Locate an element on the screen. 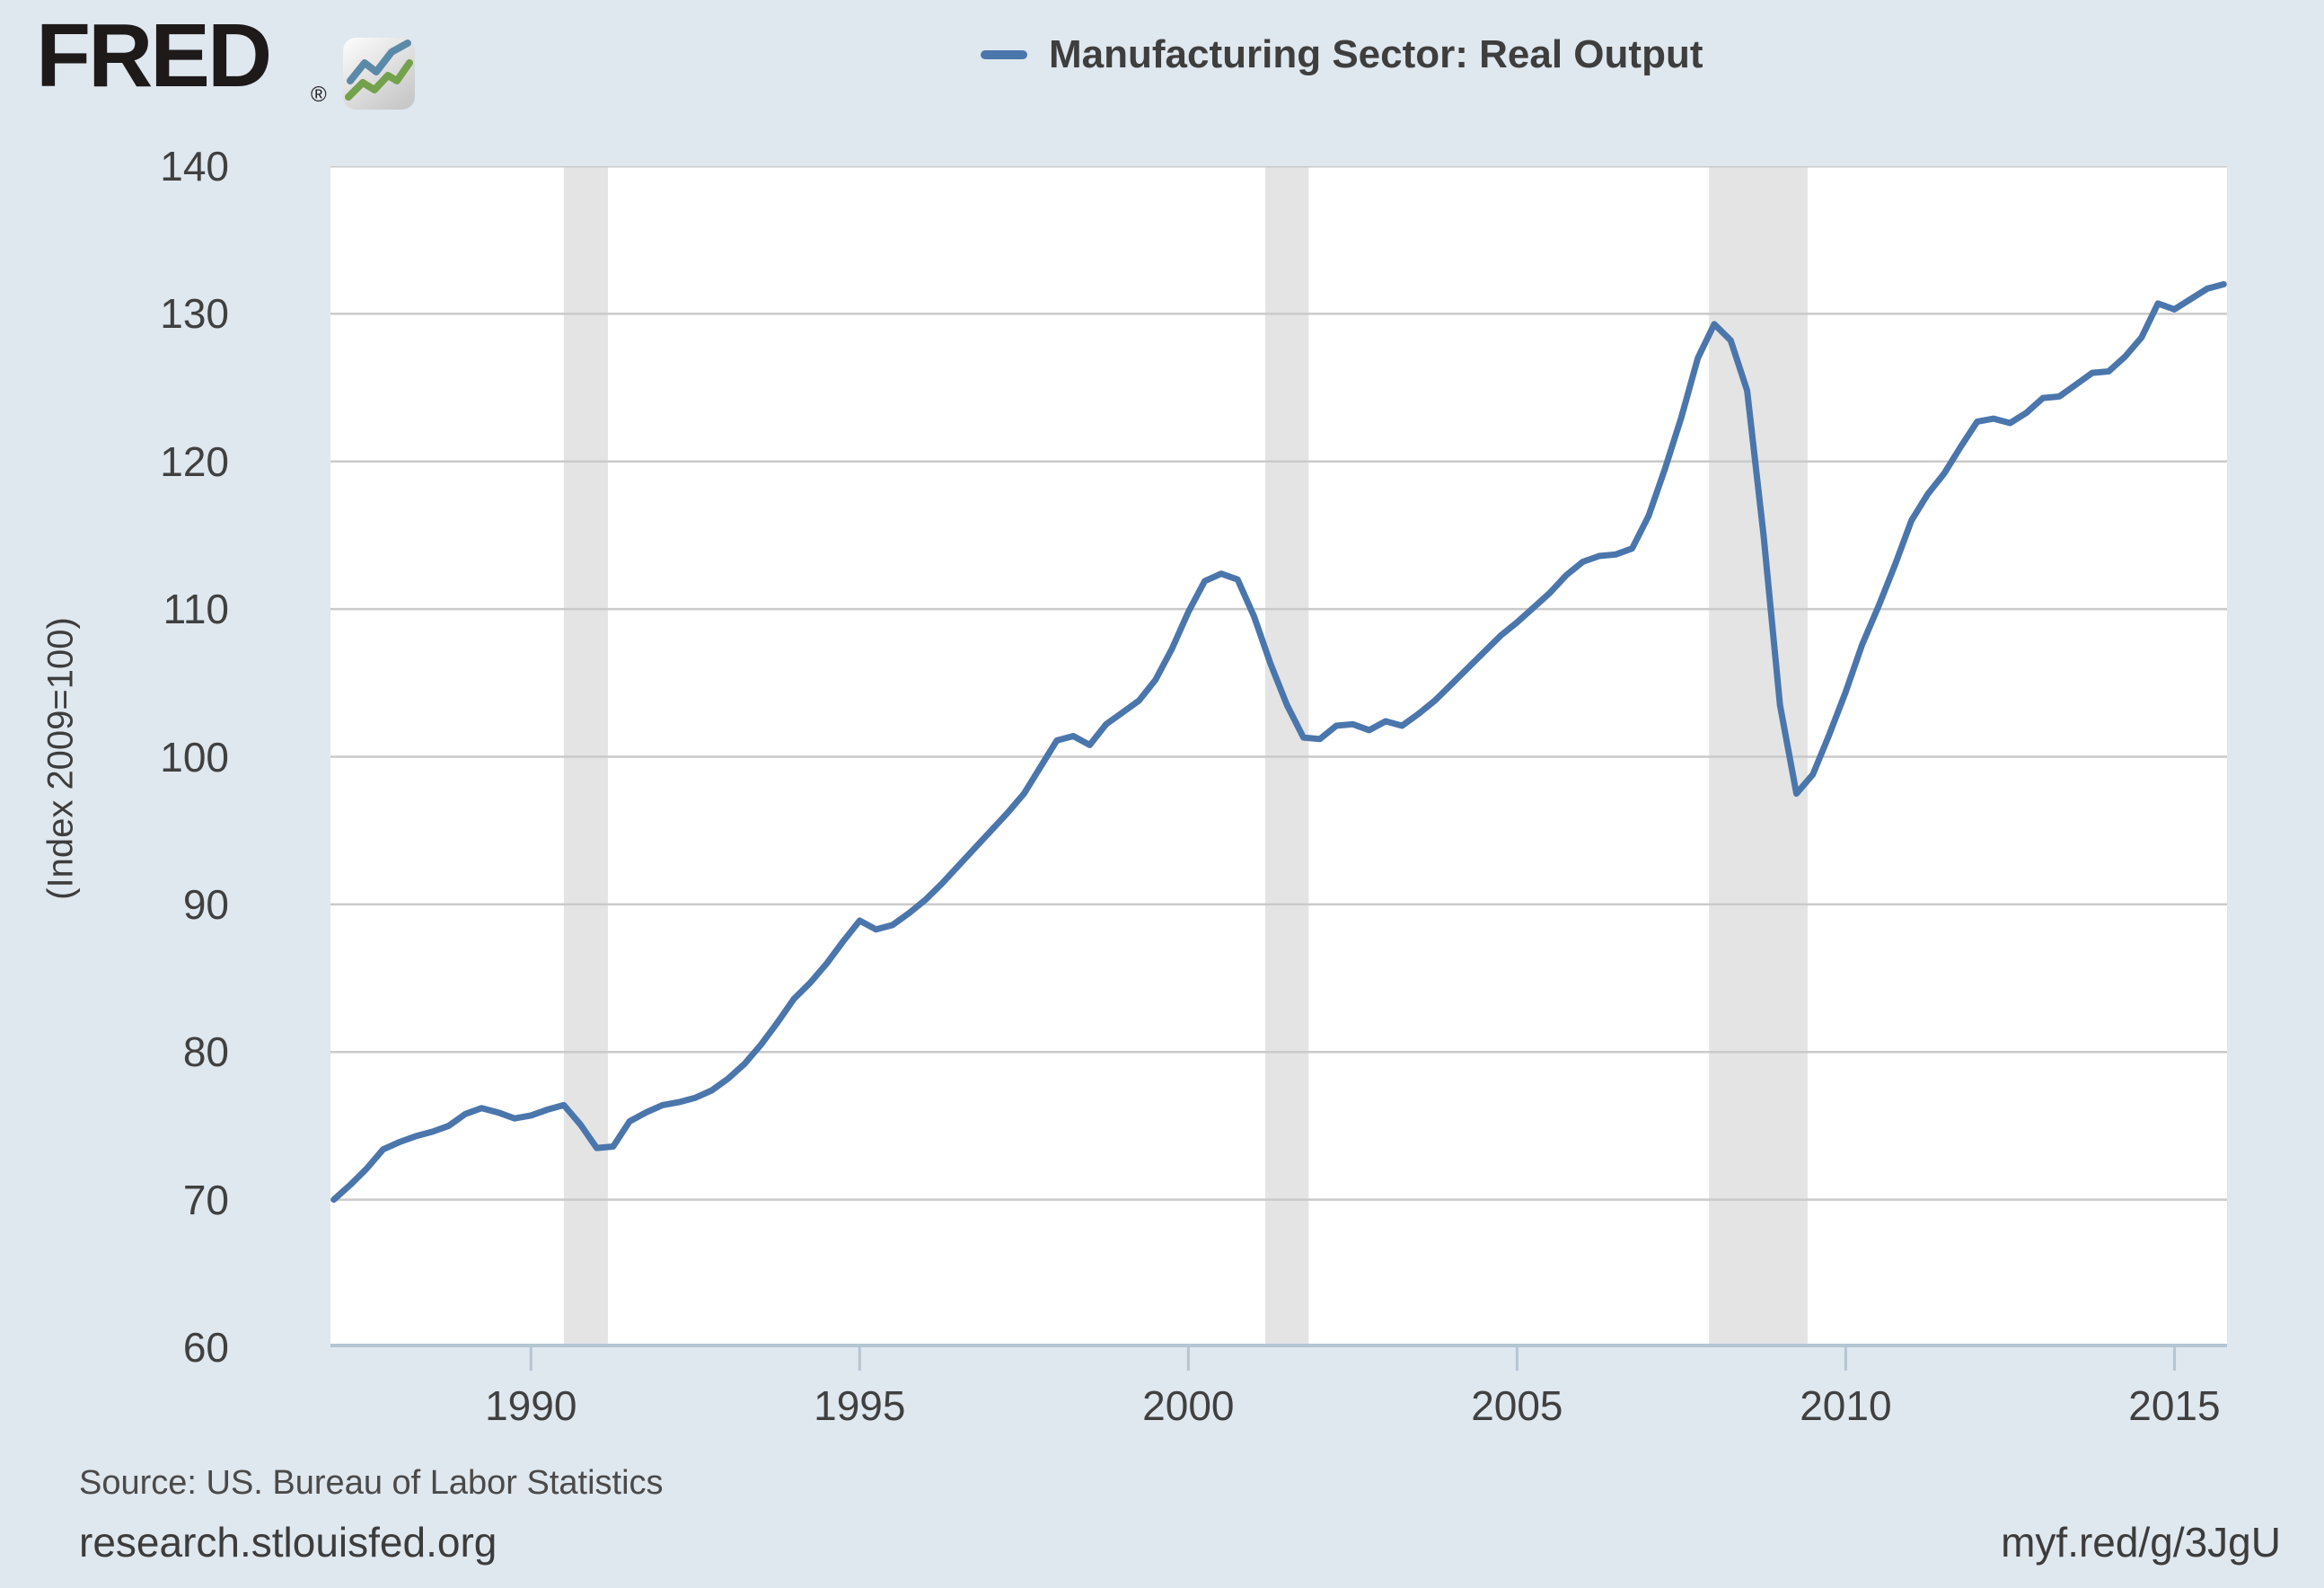 This screenshot has height=1588, width=2324. y-axis-label-60: 60 is located at coordinates (206, 1347).